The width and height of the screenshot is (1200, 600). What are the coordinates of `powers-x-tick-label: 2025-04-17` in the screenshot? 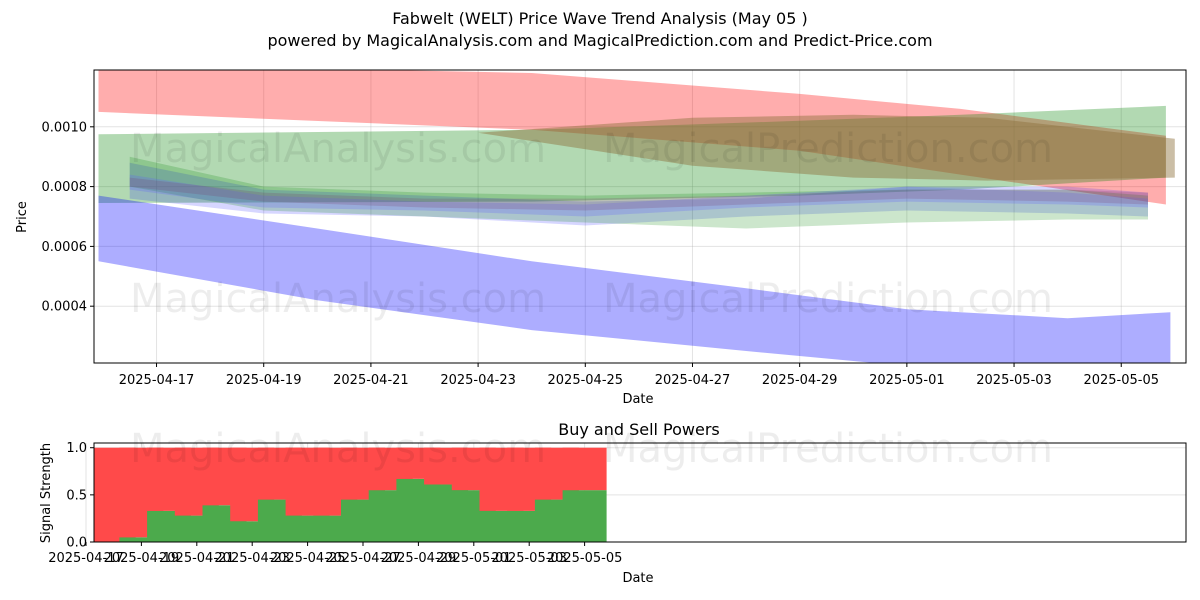 It's located at (86, 558).